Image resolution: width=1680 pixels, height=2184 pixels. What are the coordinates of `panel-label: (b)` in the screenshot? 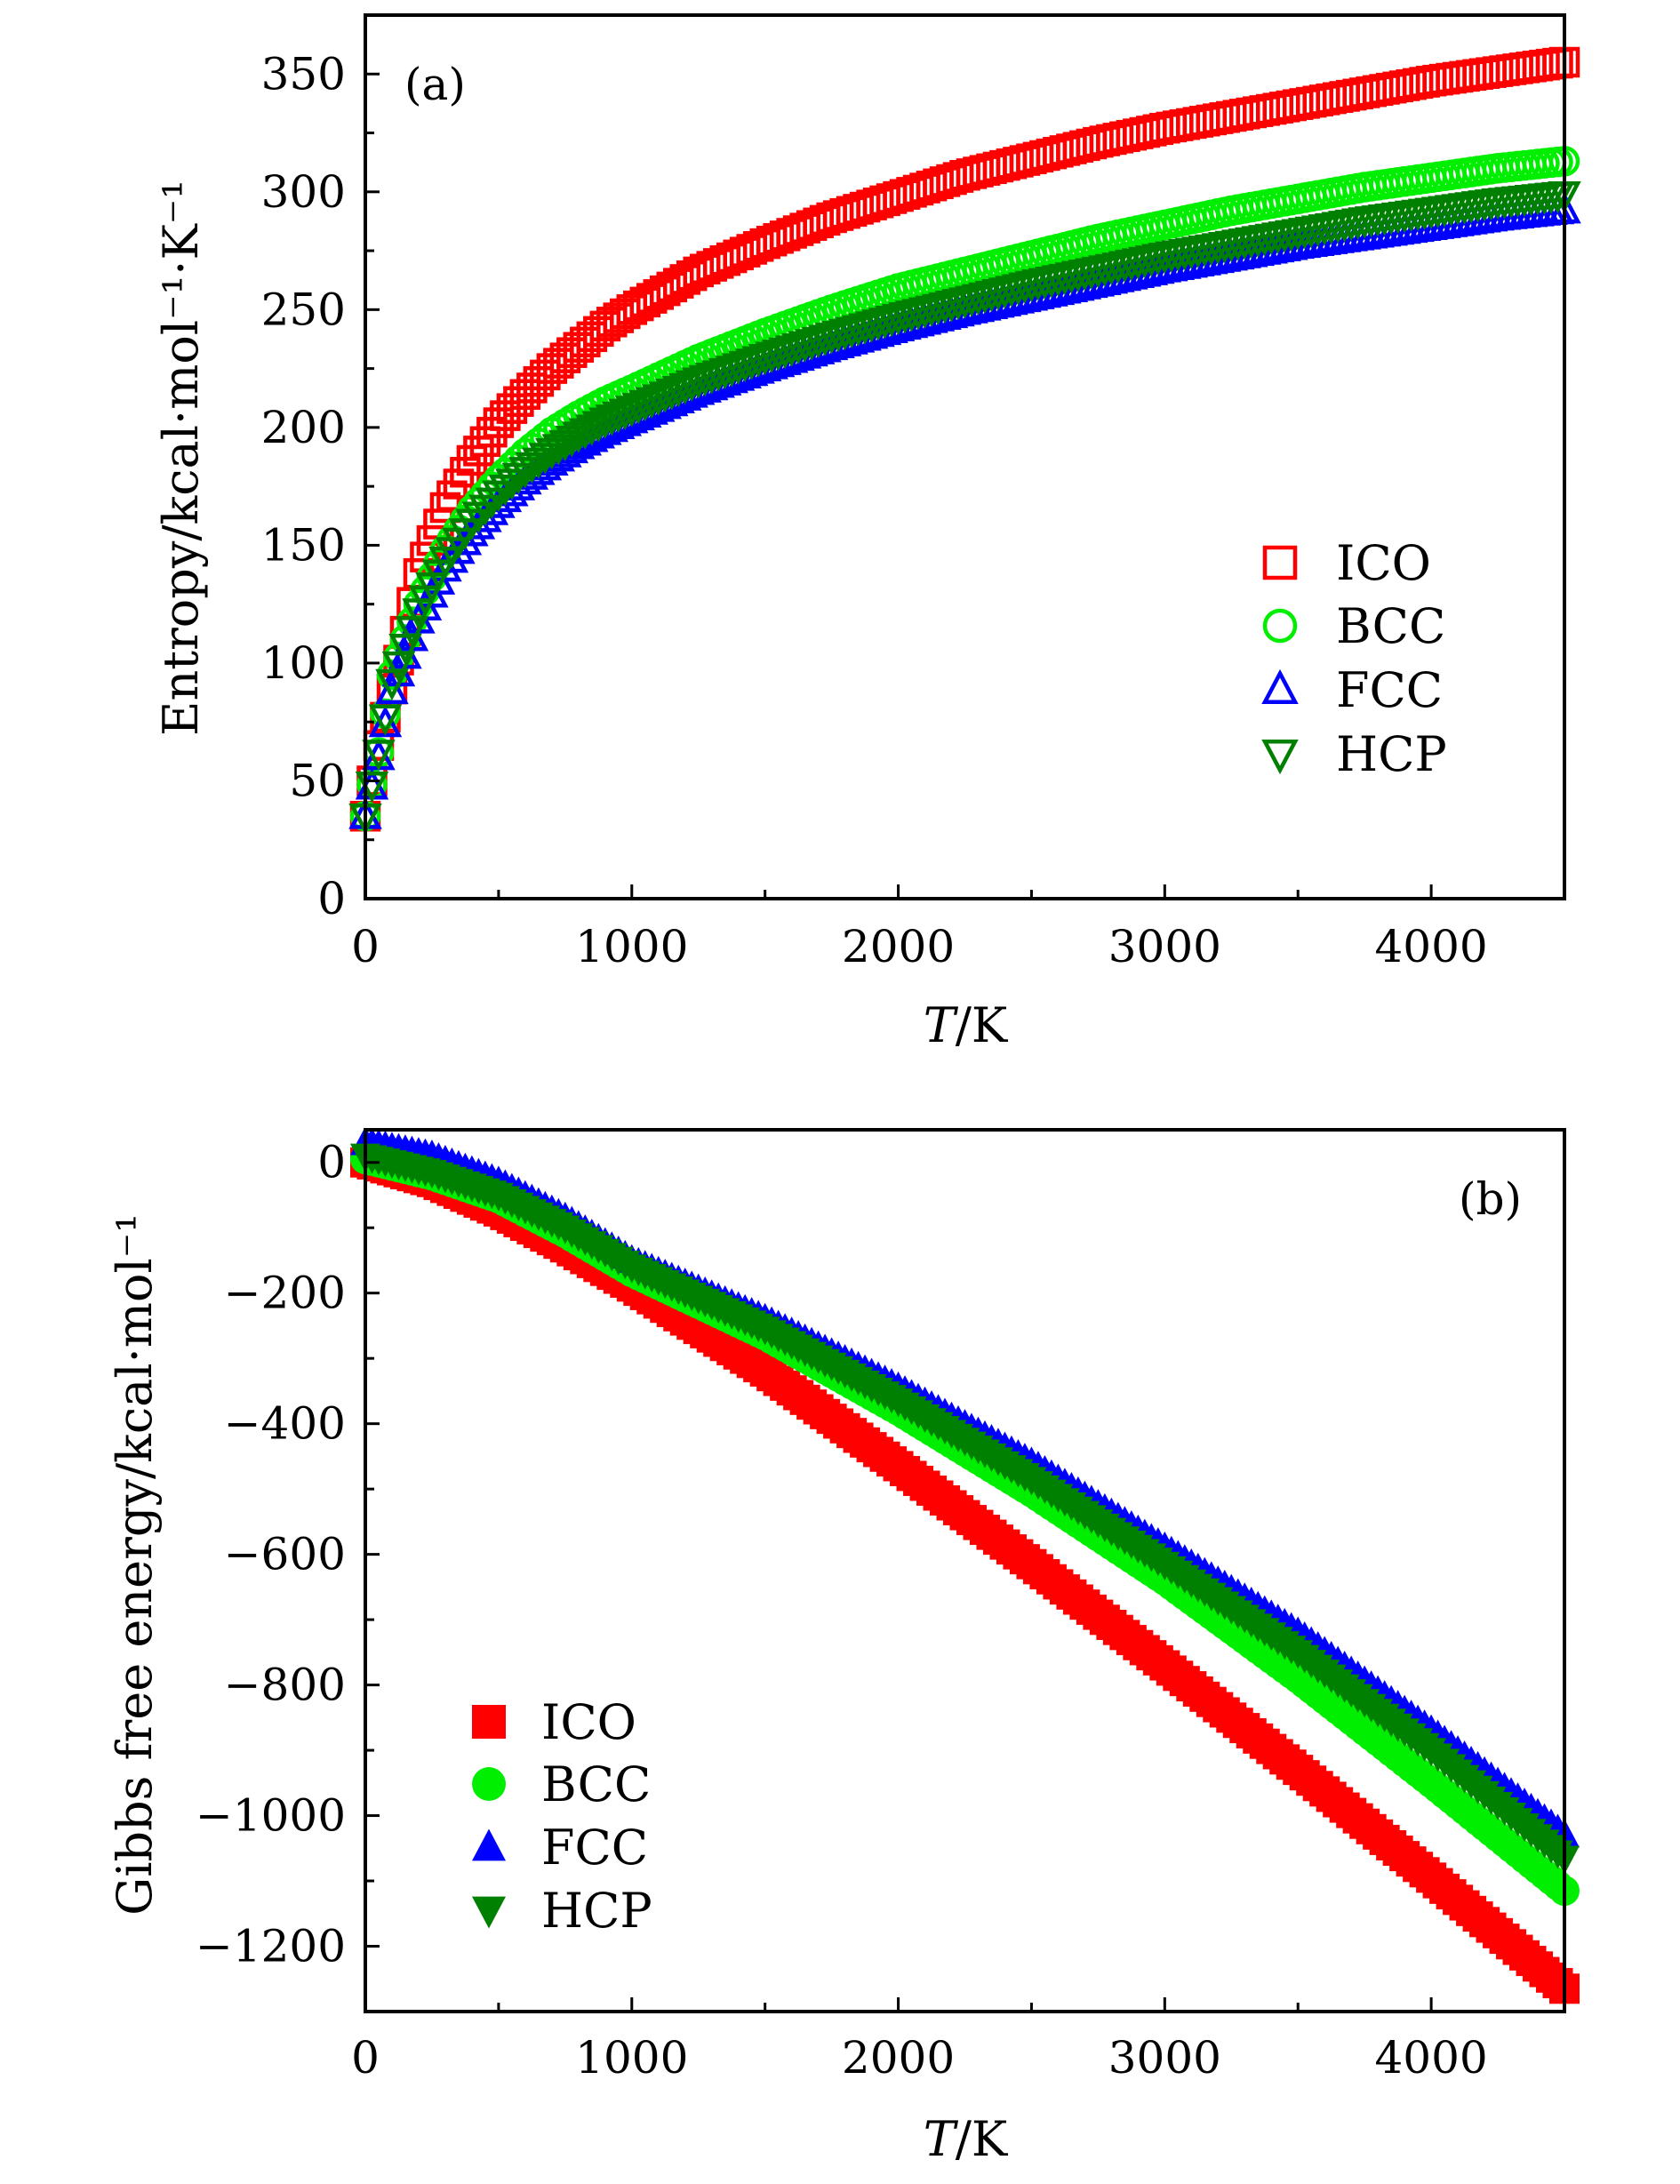 It's located at (1490, 1199).